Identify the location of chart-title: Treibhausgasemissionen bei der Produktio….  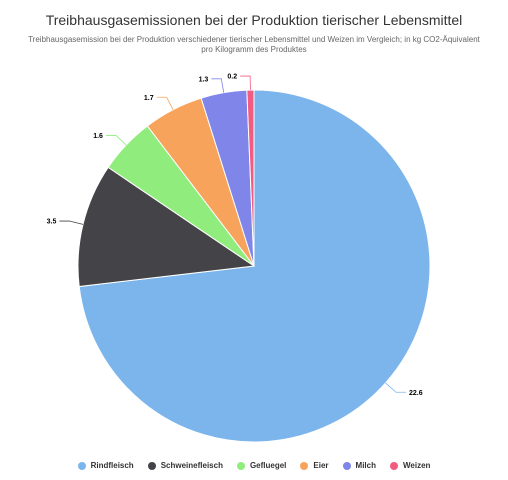
(254, 20).